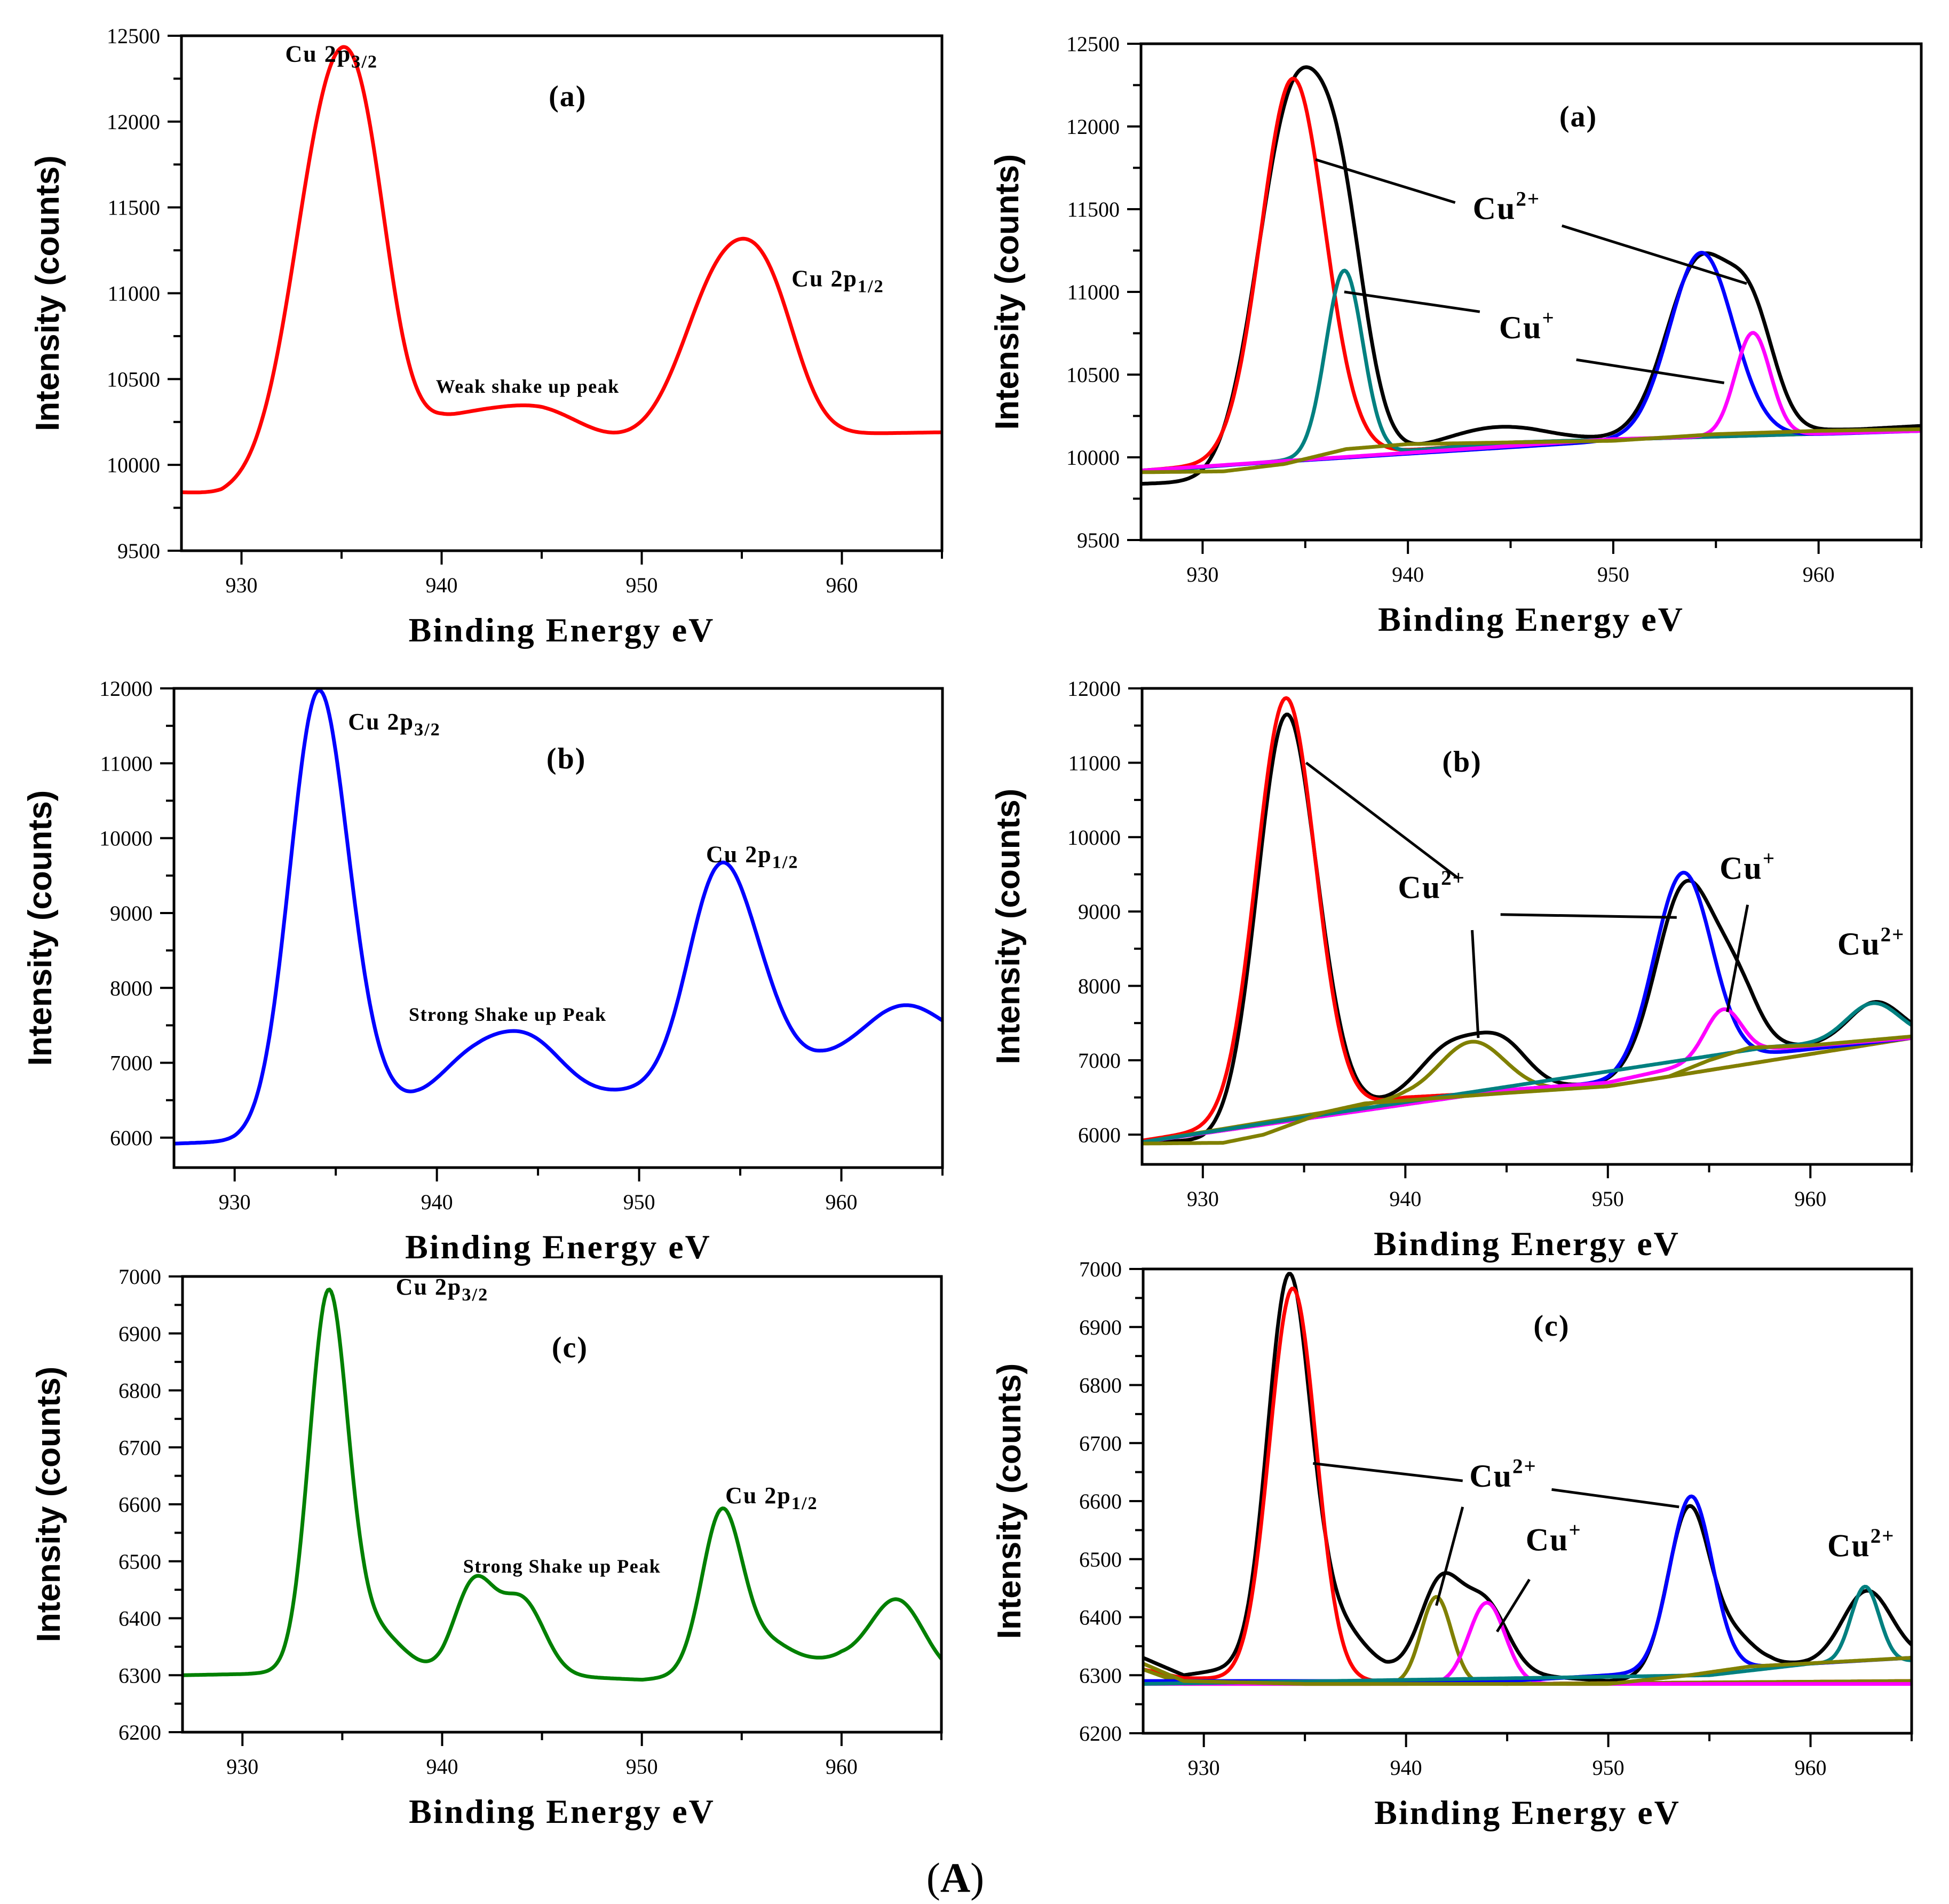 This screenshot has height=1904, width=1949. I want to click on panel-label: (b), so click(1461, 762).